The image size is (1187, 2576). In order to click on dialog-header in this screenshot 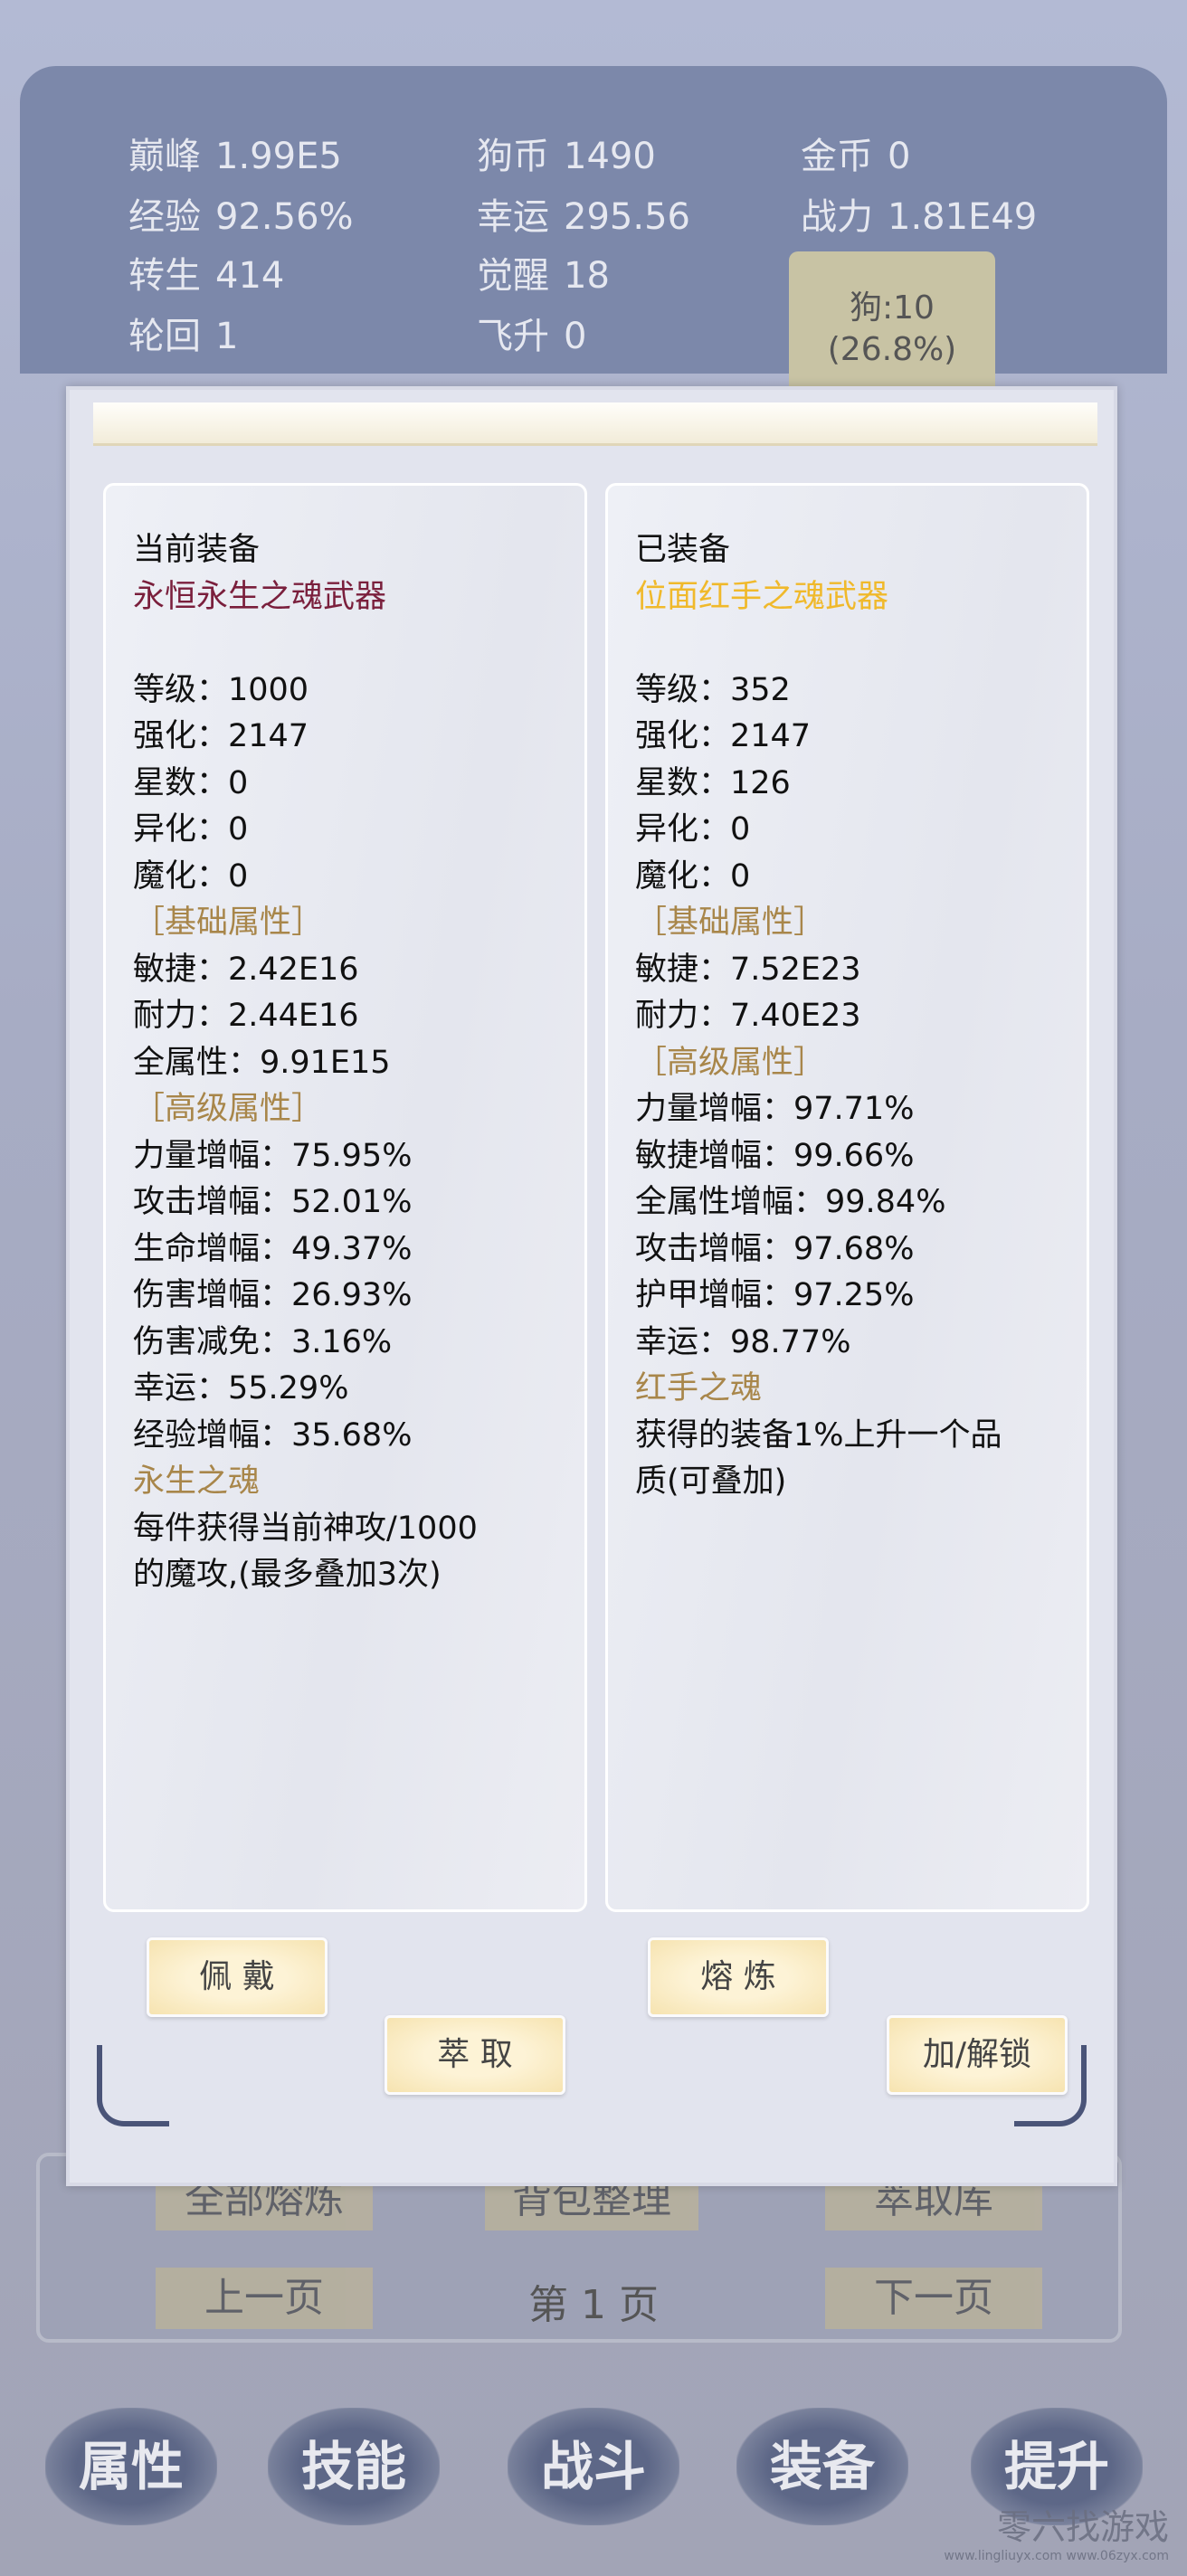, I will do `click(595, 424)`.